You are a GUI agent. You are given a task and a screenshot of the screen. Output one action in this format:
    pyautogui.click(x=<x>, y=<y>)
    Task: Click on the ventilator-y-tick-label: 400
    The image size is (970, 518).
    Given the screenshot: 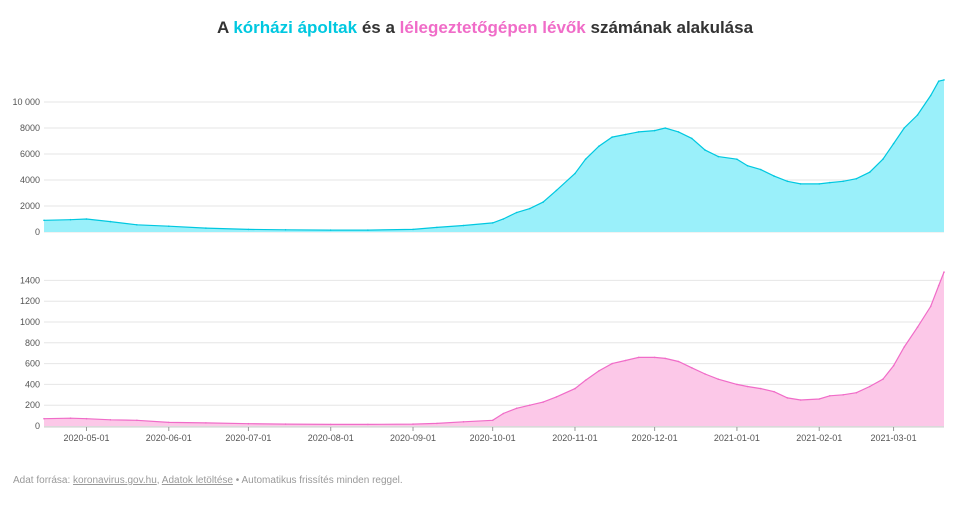 What is the action you would take?
    pyautogui.click(x=32, y=384)
    